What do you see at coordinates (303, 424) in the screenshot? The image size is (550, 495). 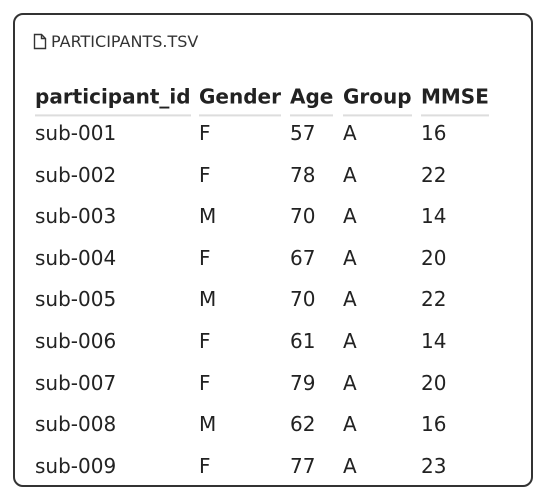 I see `table-cell: 62` at bounding box center [303, 424].